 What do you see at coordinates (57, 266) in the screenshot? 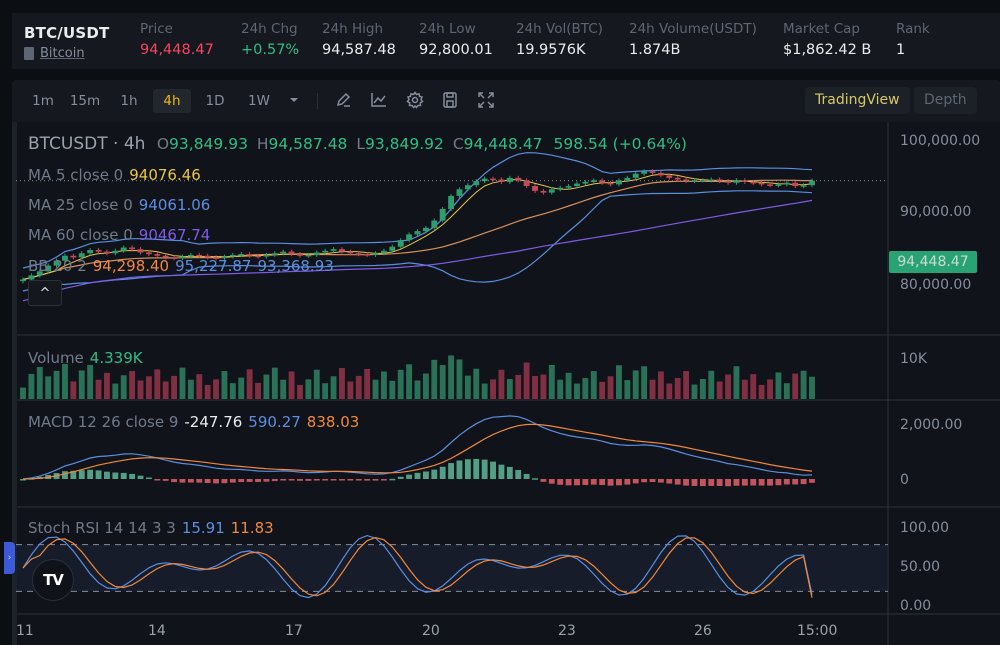
I see `bb-label: BB 20 2` at bounding box center [57, 266].